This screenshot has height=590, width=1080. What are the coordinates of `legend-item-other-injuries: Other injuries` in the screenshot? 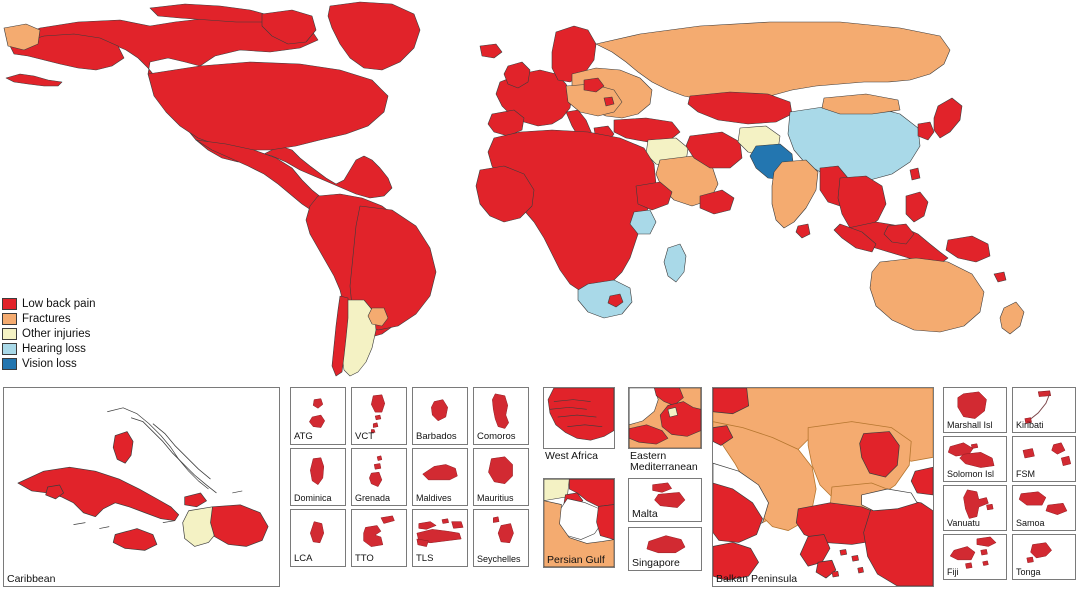 It's located at (62, 333).